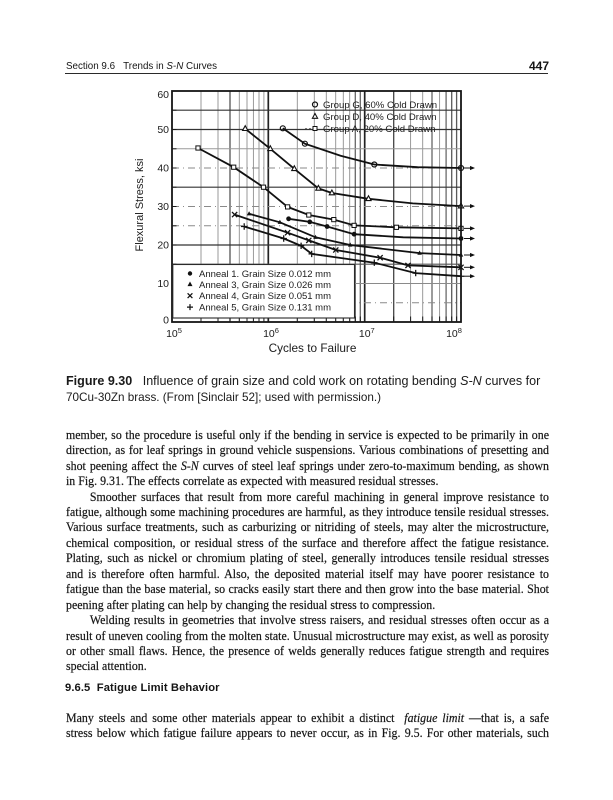 The image size is (613, 800). I want to click on svg-text: 40, so click(163, 169).